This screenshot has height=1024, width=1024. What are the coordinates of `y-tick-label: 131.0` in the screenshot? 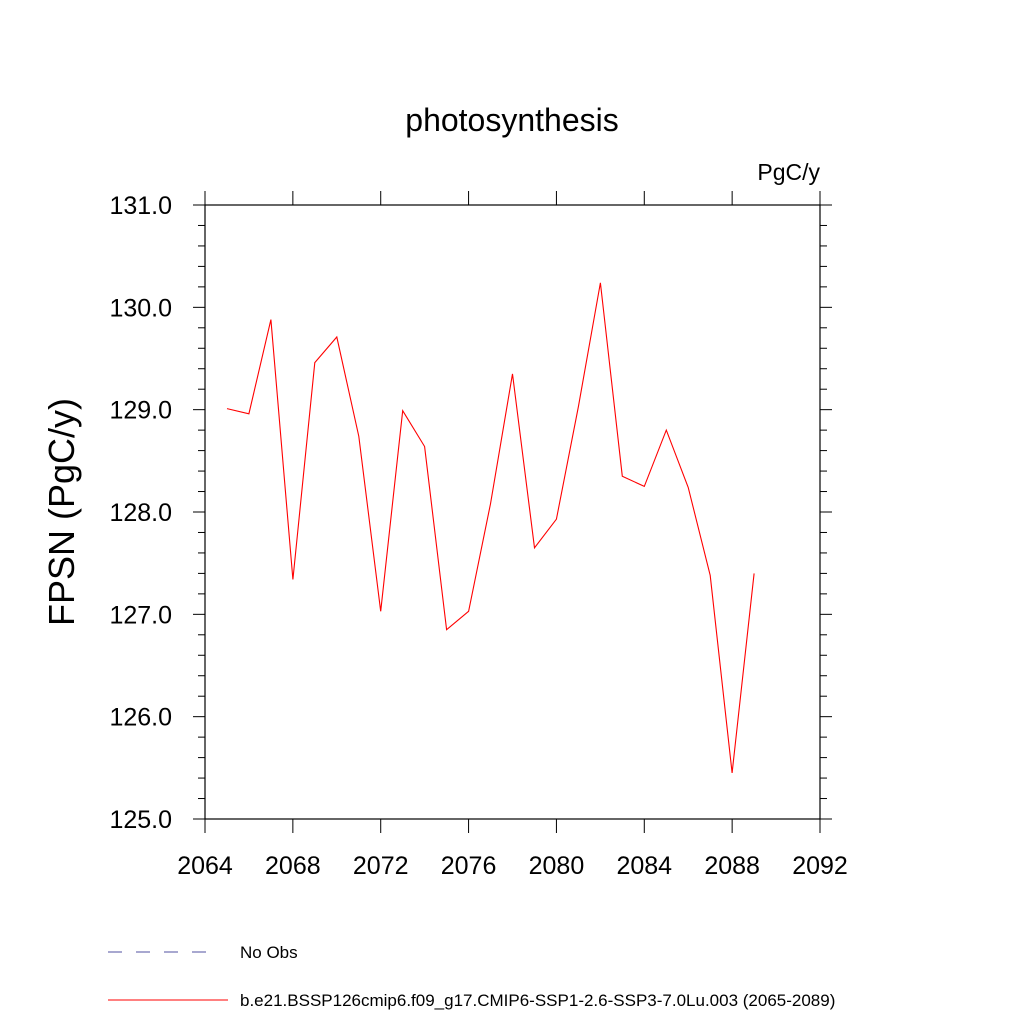 It's located at (140, 206).